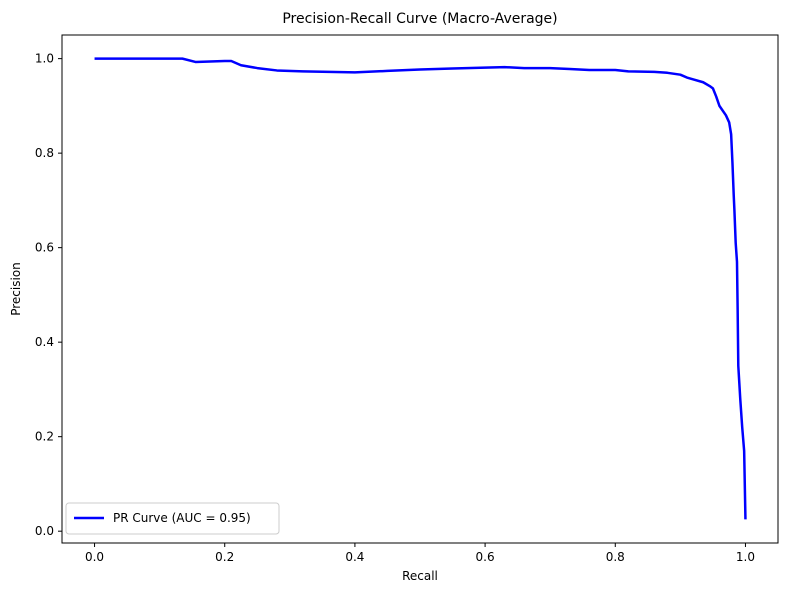 This screenshot has width=790, height=590. What do you see at coordinates (16, 289) in the screenshot?
I see `y-axis-label: Precision` at bounding box center [16, 289].